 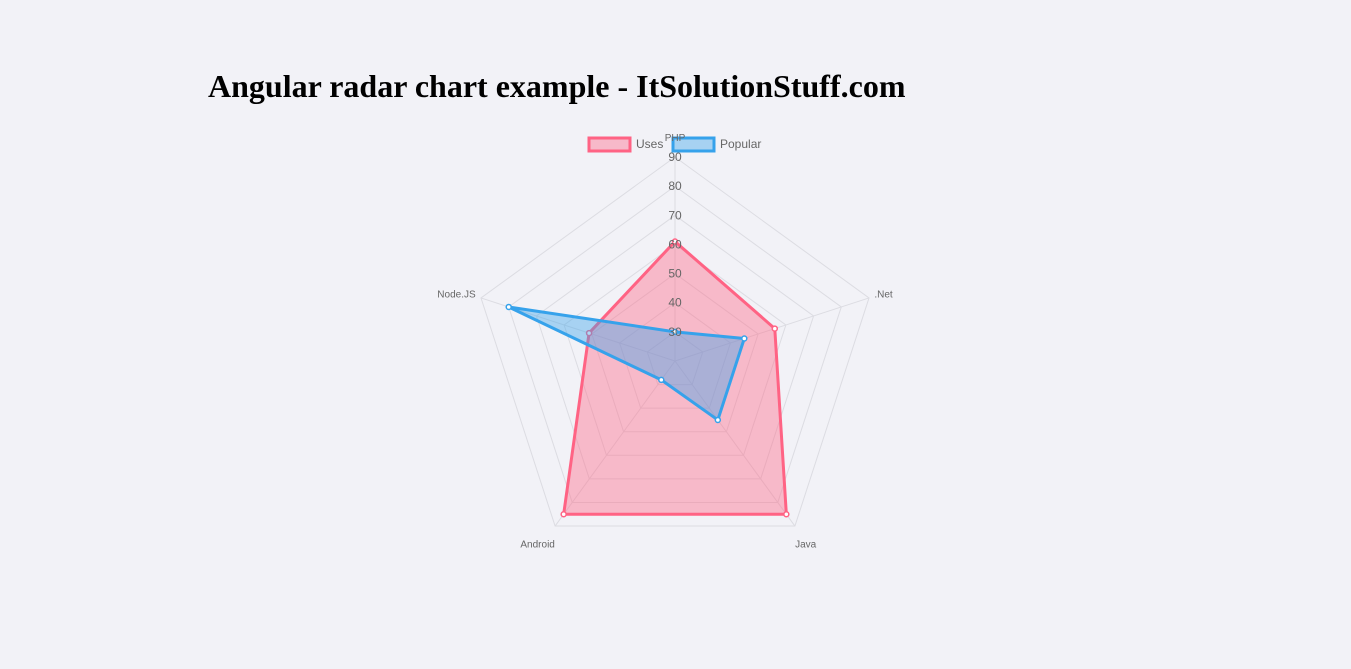 I want to click on legend: Uses Popular, so click(x=674, y=144).